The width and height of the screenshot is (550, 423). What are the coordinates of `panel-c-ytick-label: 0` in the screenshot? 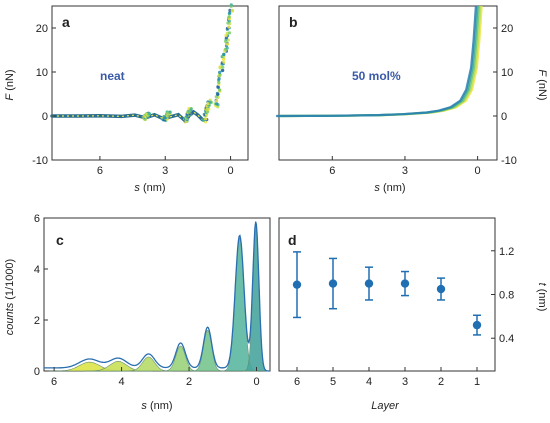 It's located at (37, 372).